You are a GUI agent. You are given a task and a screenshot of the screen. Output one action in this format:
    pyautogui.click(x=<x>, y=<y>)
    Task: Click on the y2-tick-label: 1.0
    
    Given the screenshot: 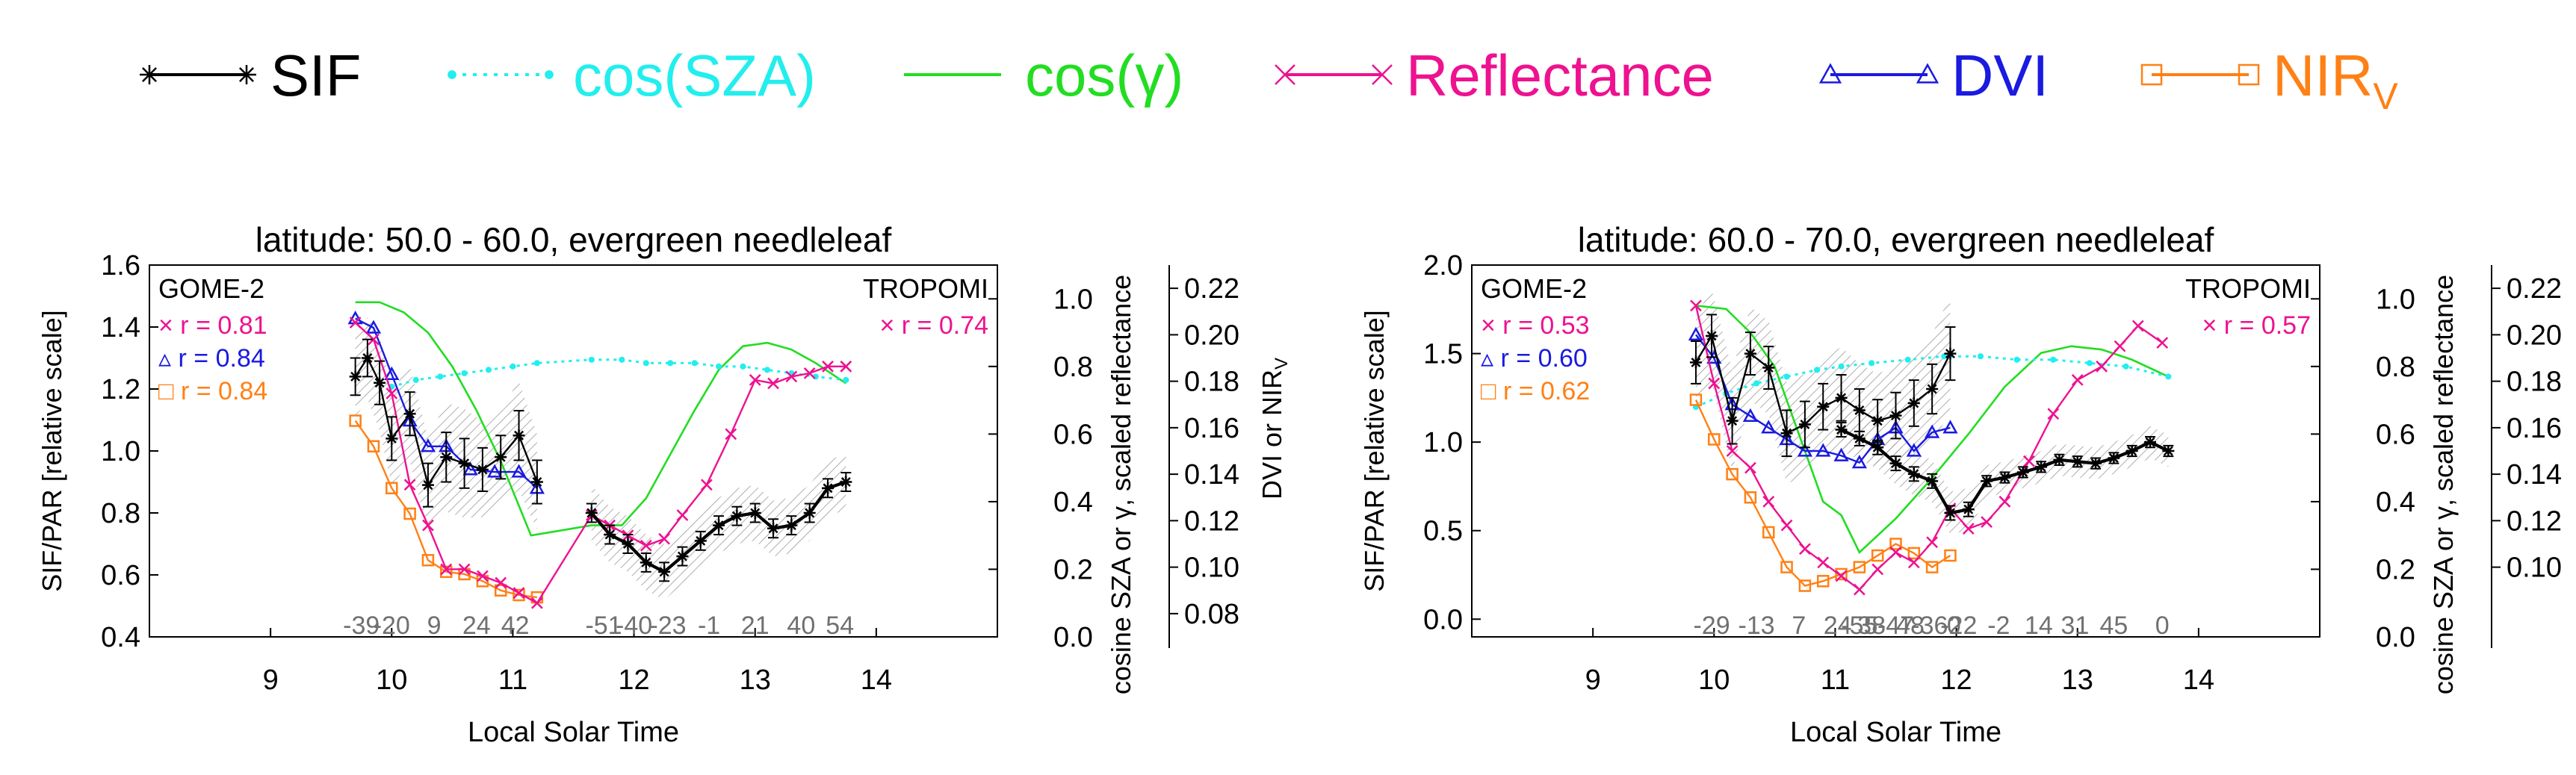 What is the action you would take?
    pyautogui.click(x=2395, y=299)
    